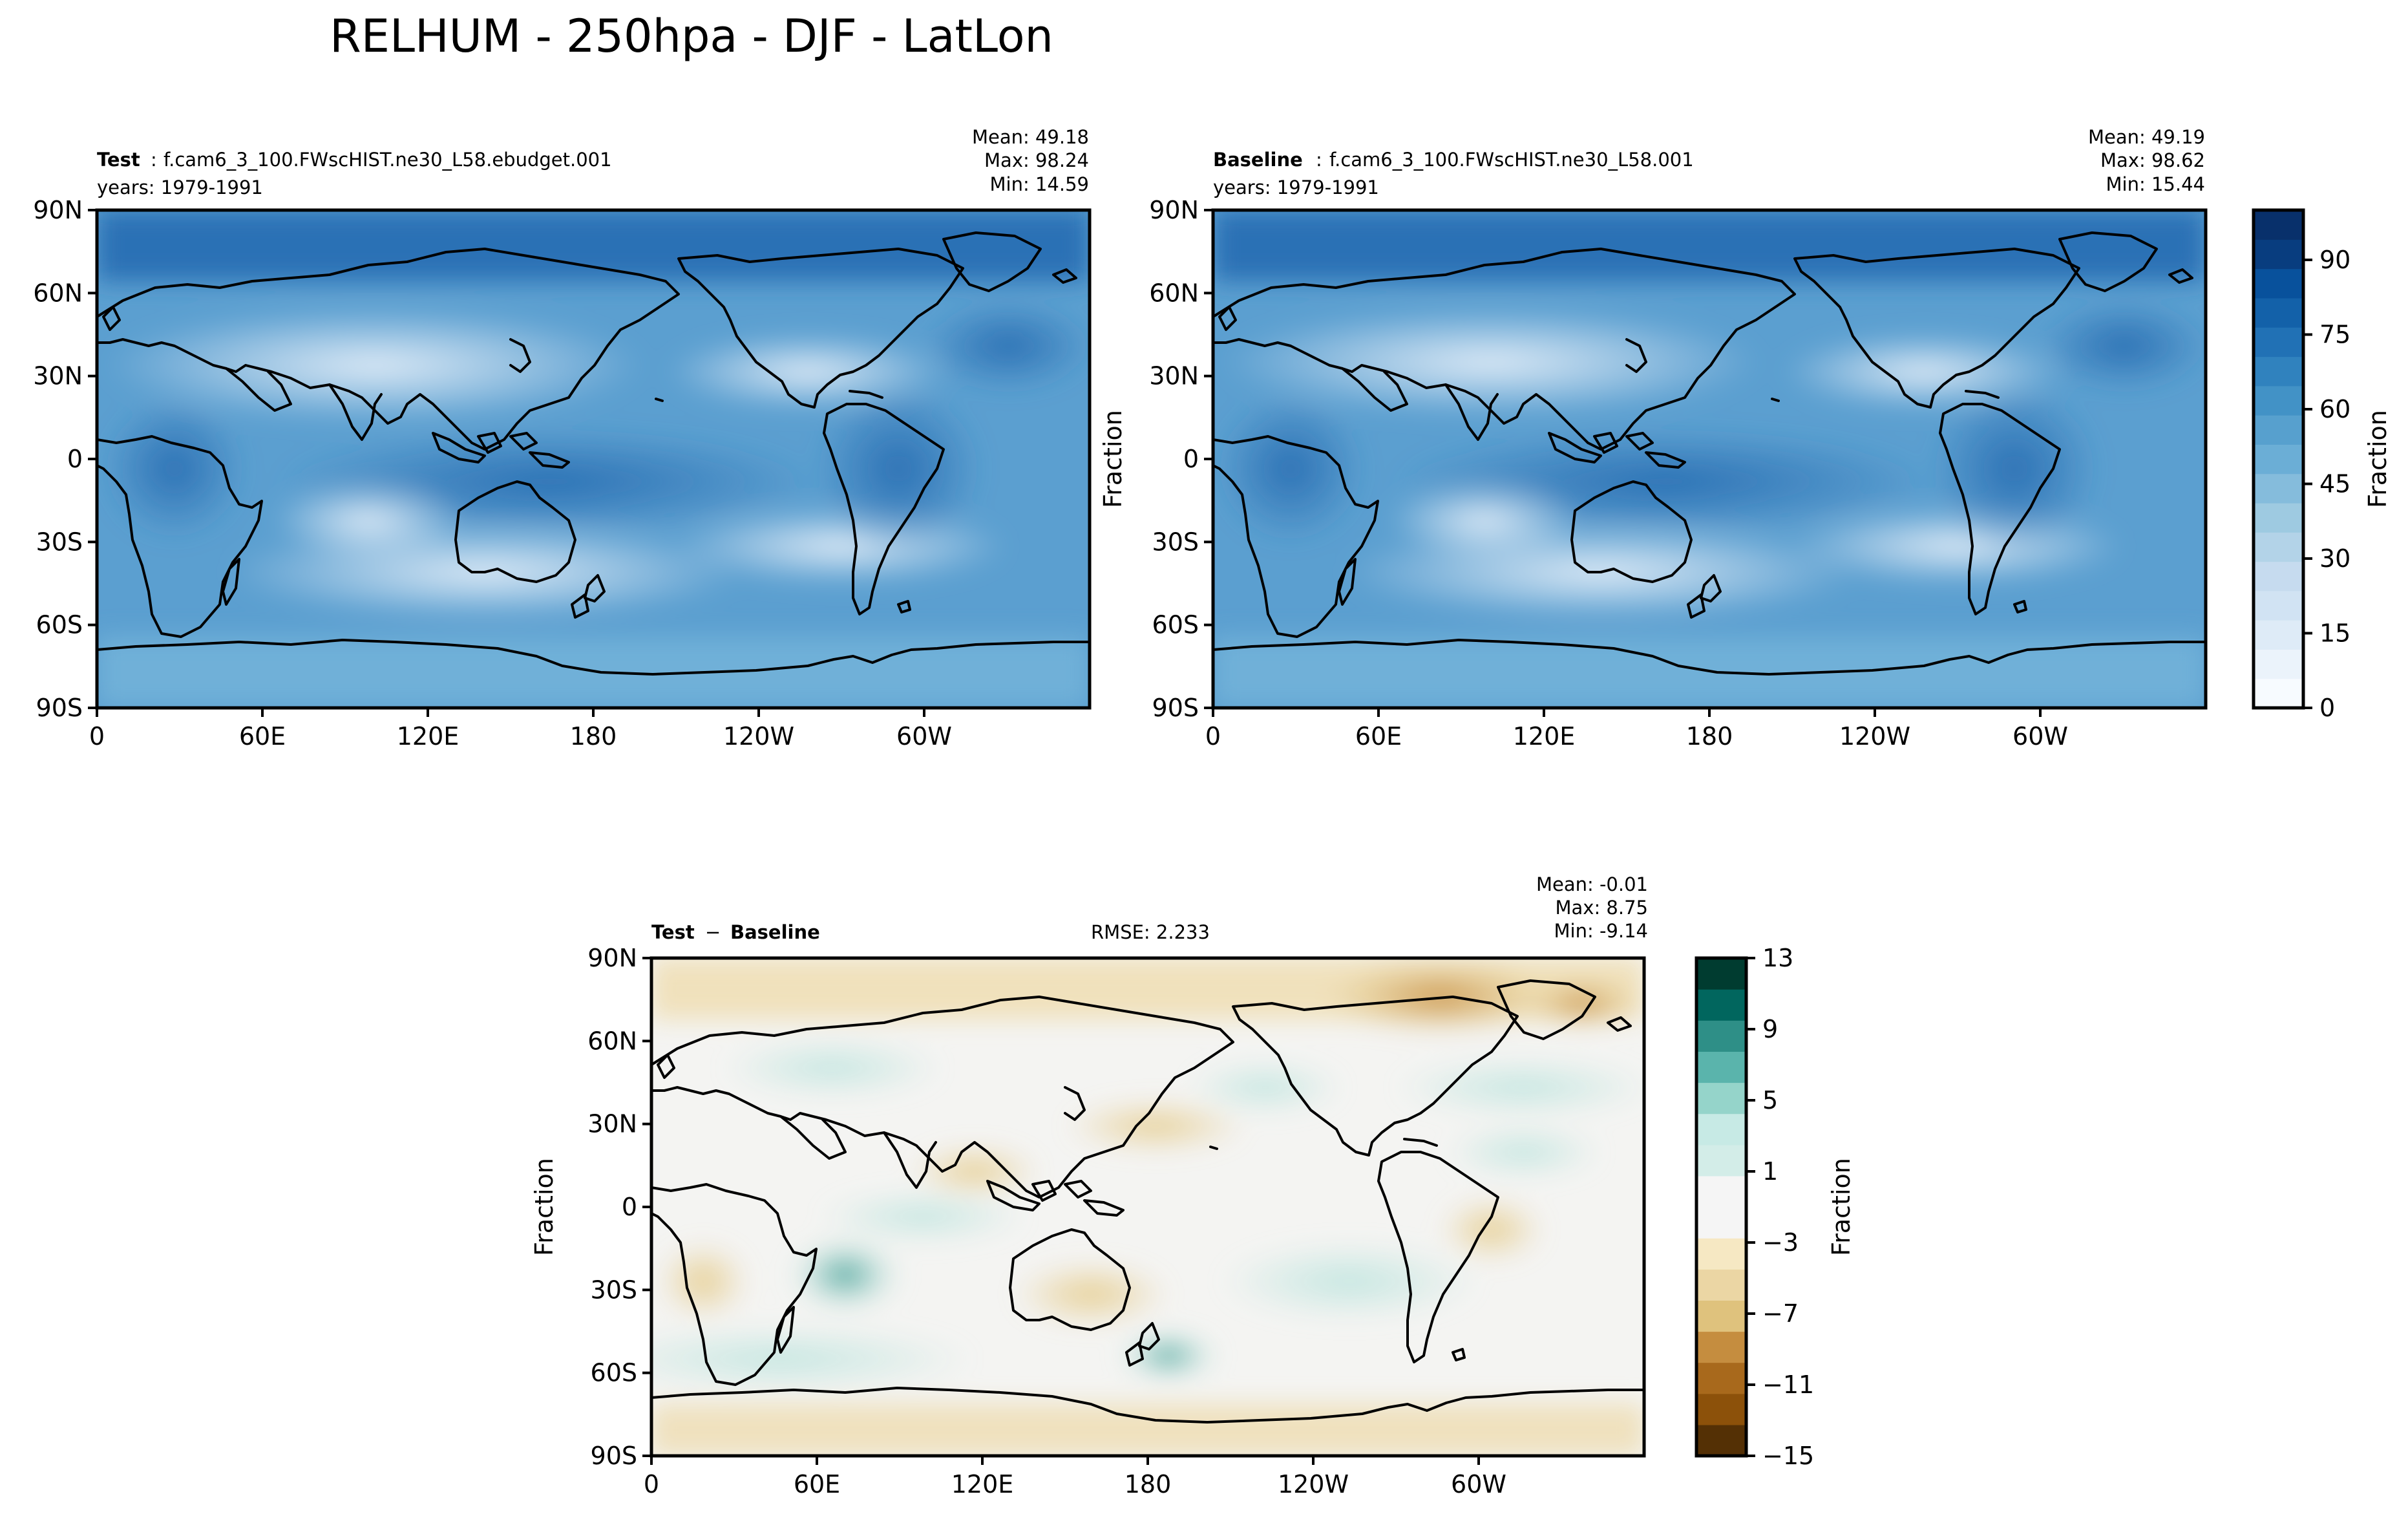 The width and height of the screenshot is (2408, 1525). I want to click on brbg-colorbar-ticks: −15 −11 −7 −3 1 5 9 13, so click(1780, 1207).